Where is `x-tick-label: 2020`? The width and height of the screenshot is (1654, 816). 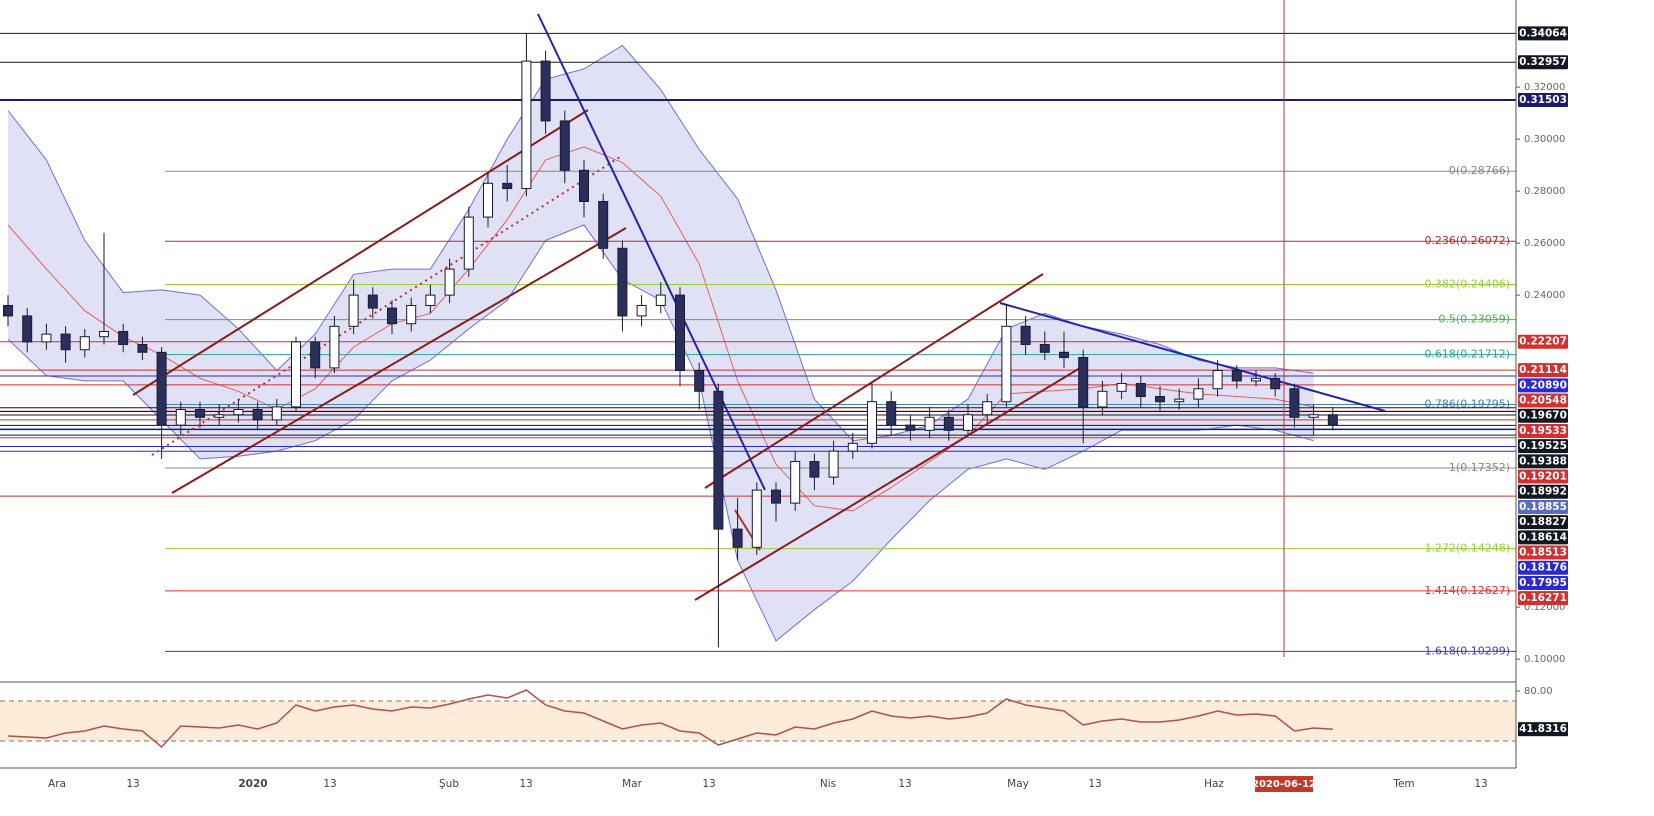 x-tick-label: 2020 is located at coordinates (252, 784).